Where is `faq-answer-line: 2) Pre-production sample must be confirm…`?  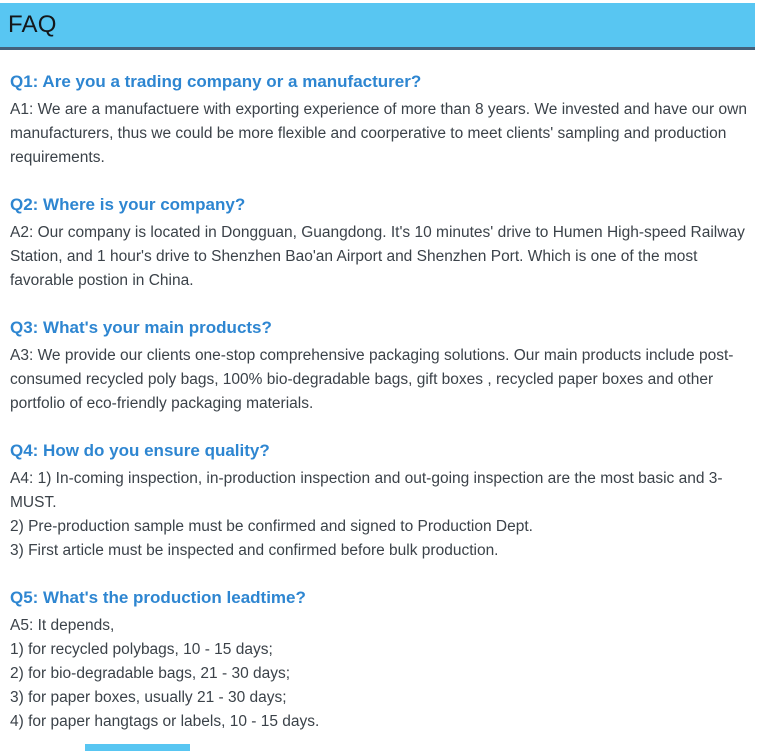 faq-answer-line: 2) Pre-production sample must be confirm… is located at coordinates (271, 526).